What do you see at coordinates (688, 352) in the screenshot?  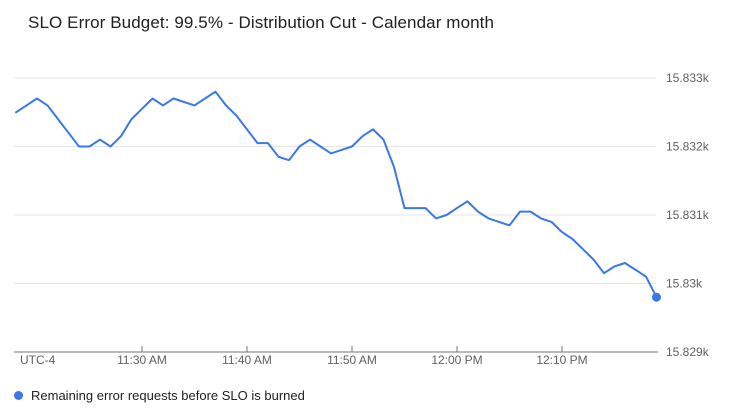 I see `y-tick-label: 15.829k` at bounding box center [688, 352].